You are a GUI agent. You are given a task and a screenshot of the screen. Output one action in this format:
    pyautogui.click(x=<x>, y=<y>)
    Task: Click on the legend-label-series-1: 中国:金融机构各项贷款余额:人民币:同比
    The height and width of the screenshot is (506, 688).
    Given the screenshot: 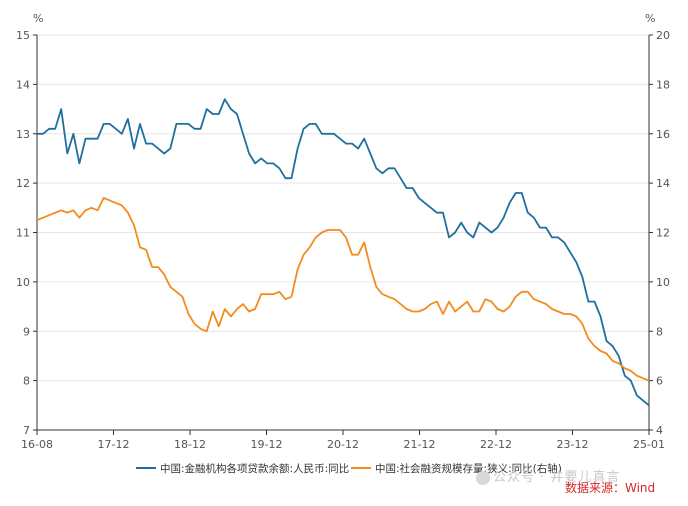 What is the action you would take?
    pyautogui.click(x=254, y=468)
    